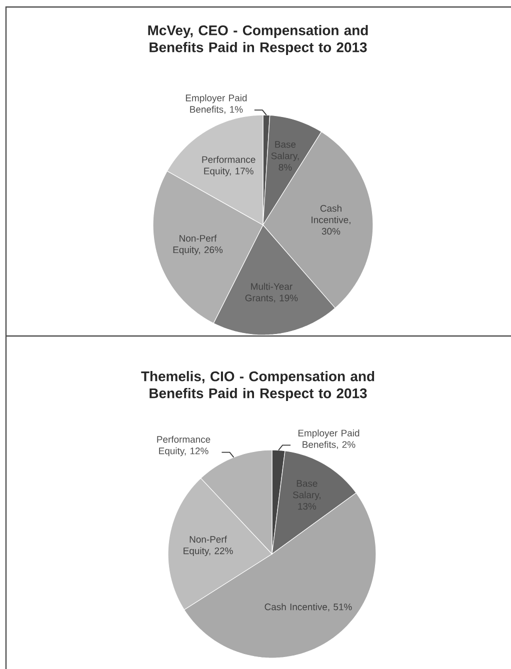 The height and width of the screenshot is (669, 511). Describe the element at coordinates (216, 104) in the screenshot. I see `slice-label: Employer Paid Benefits, 1%` at that location.